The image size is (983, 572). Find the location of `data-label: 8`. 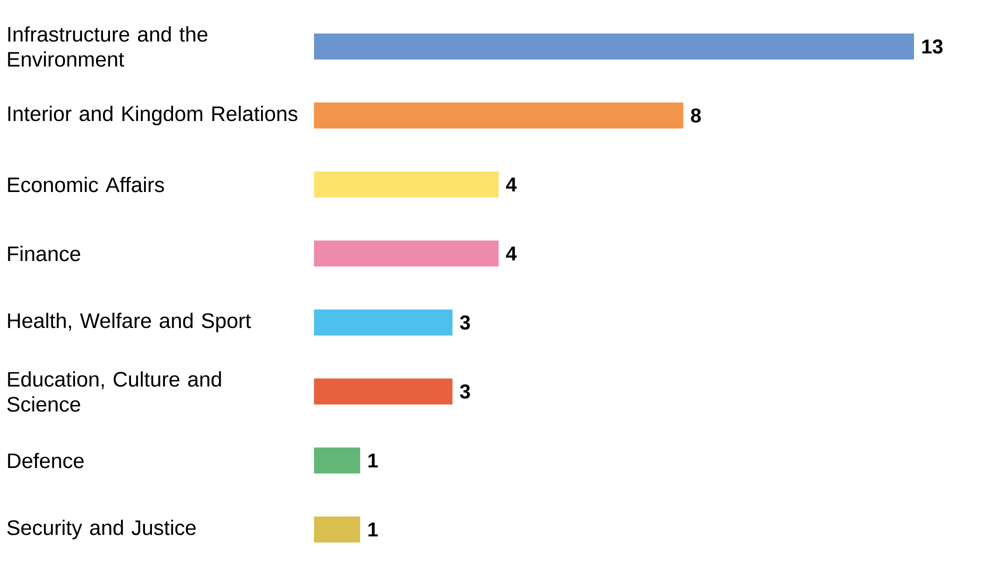

data-label: 8 is located at coordinates (695, 115).